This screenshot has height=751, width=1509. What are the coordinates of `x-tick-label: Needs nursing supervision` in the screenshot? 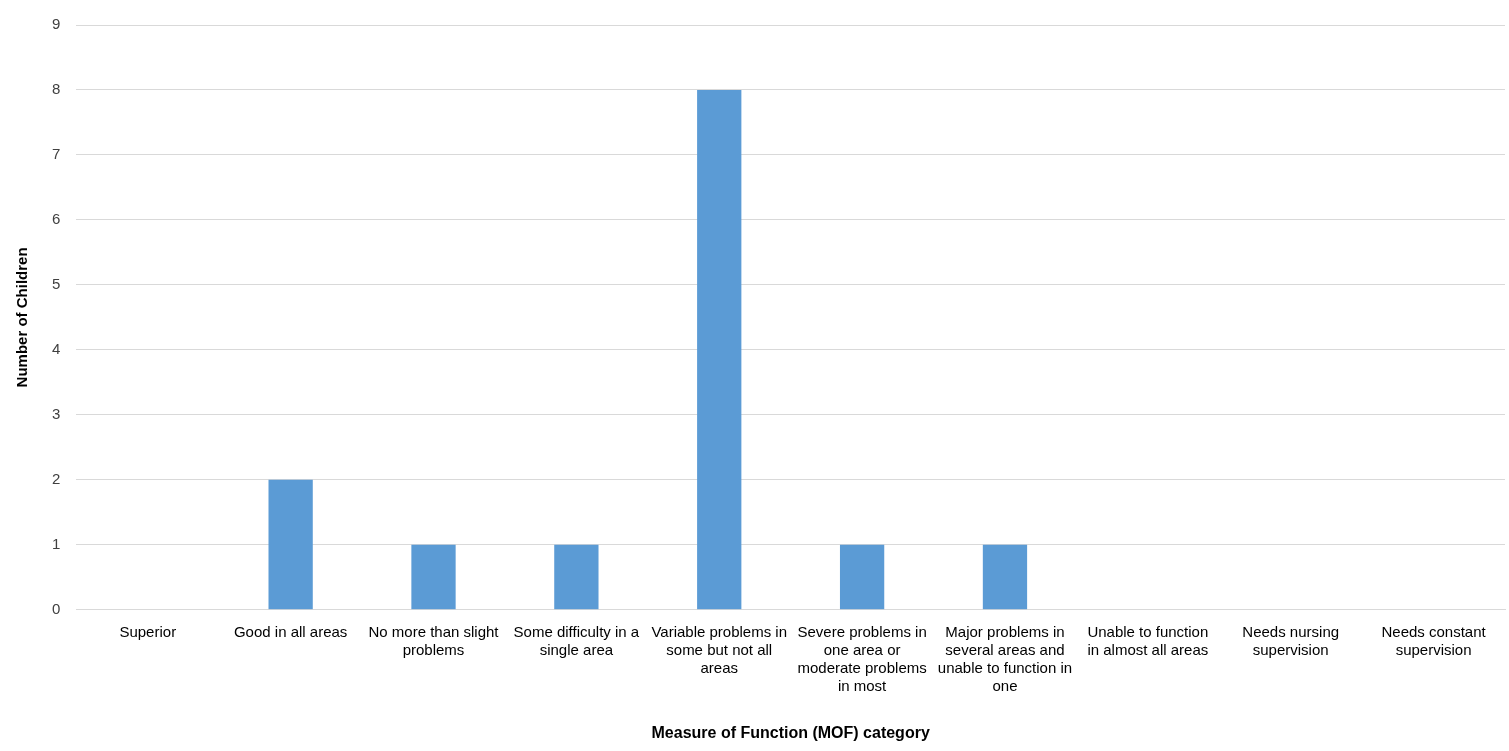 It's located at (1291, 640).